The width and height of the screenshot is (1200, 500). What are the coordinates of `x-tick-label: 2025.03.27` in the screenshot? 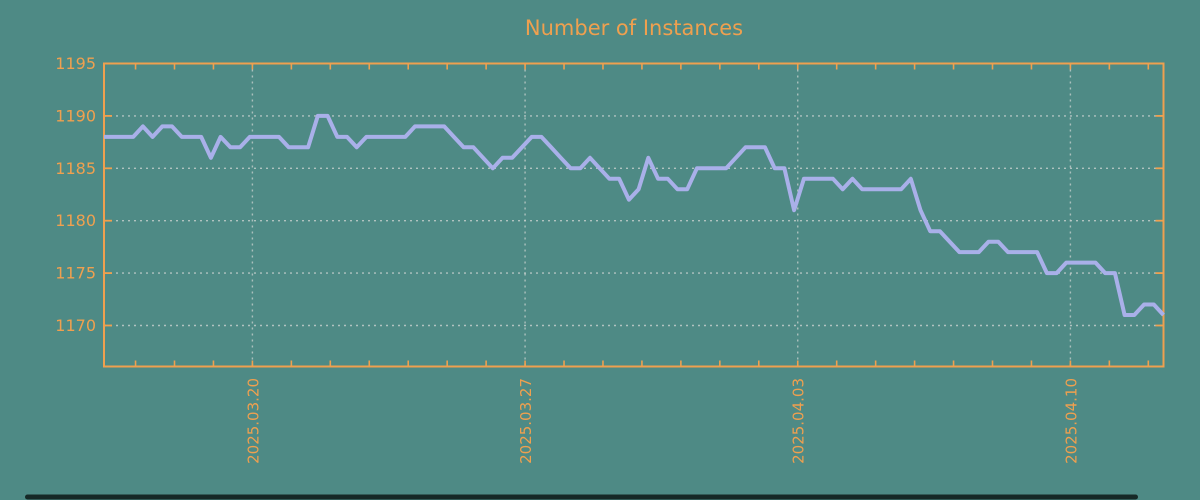 It's located at (526, 421).